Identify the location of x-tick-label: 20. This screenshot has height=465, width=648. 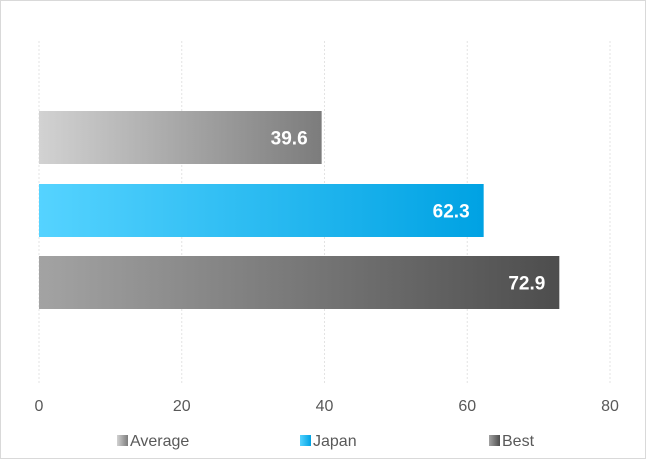
(182, 406).